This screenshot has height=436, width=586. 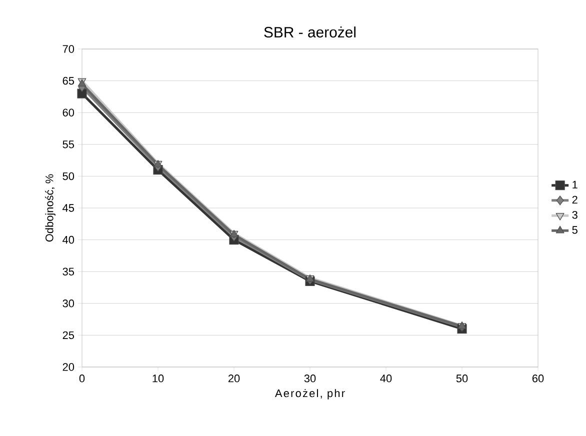 What do you see at coordinates (309, 394) in the screenshot?
I see `x-axis-title: Aerożel, phr` at bounding box center [309, 394].